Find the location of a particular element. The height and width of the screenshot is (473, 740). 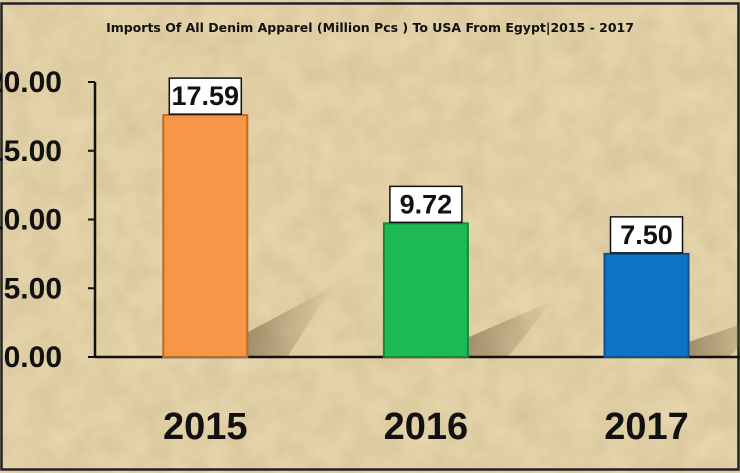

x-category-label: 2017 is located at coordinates (646, 427).